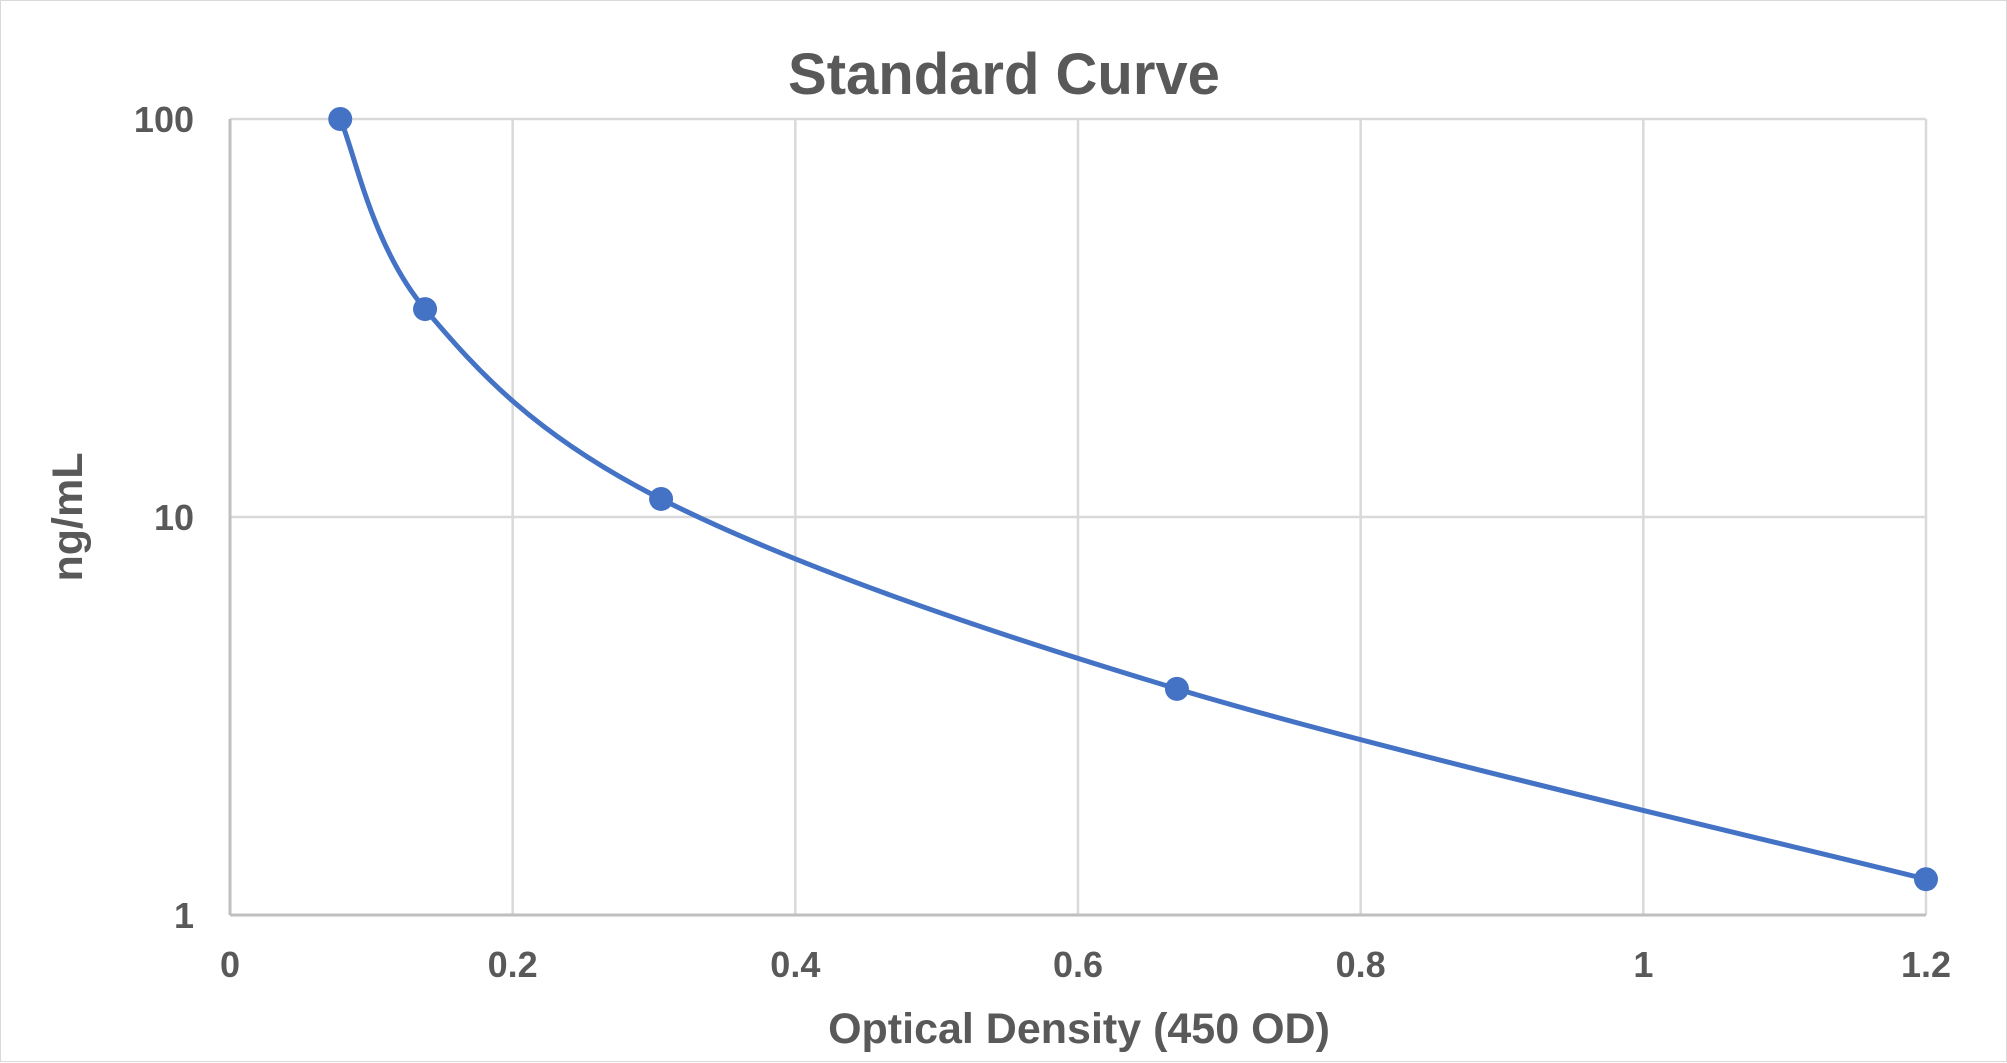  What do you see at coordinates (1926, 964) in the screenshot?
I see `x-tick-label: 1.2` at bounding box center [1926, 964].